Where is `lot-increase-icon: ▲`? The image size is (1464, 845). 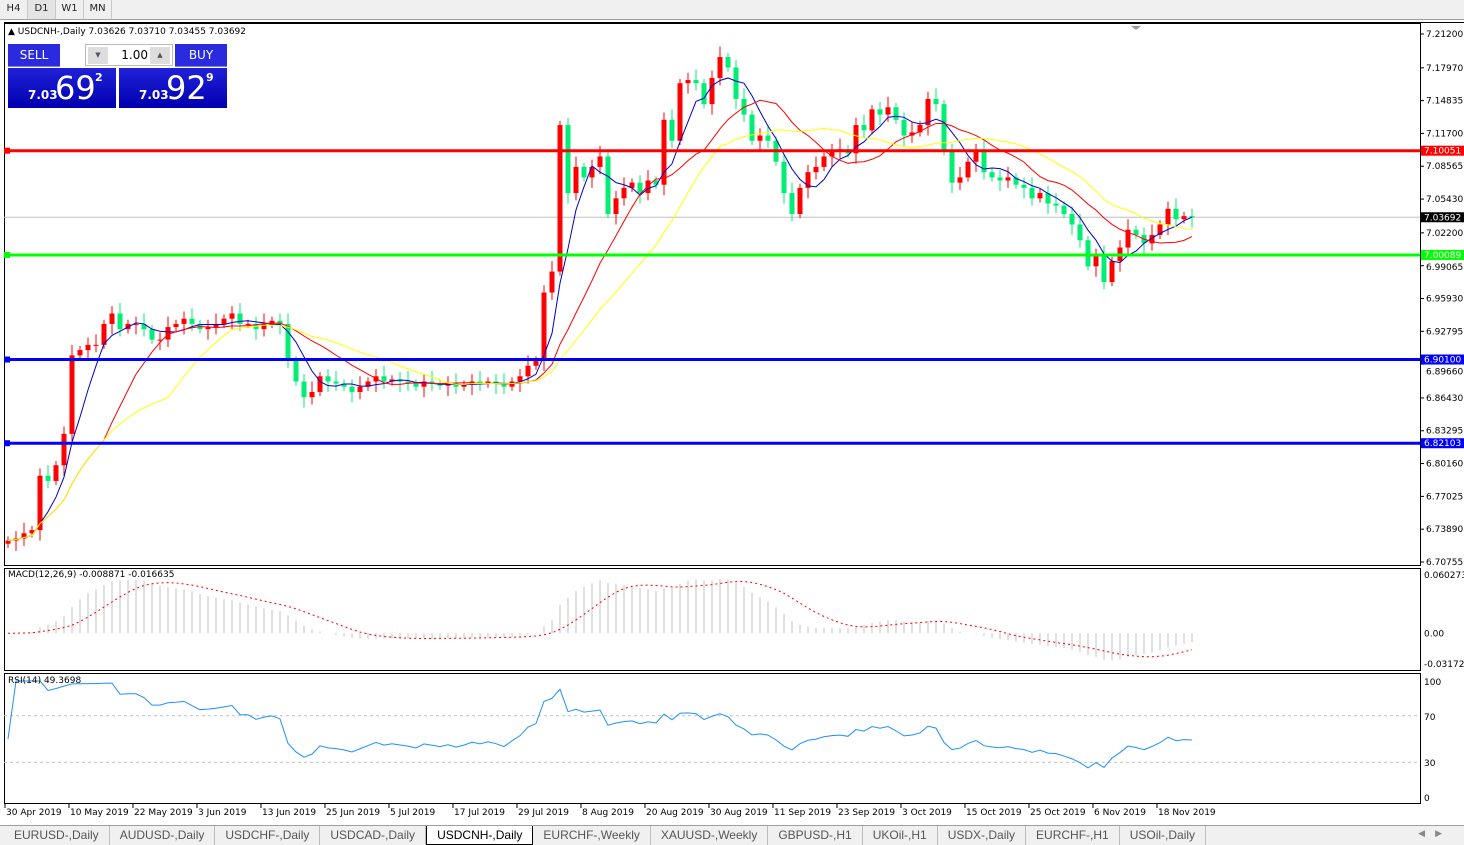
lot-increase-icon: ▲ is located at coordinates (160, 55).